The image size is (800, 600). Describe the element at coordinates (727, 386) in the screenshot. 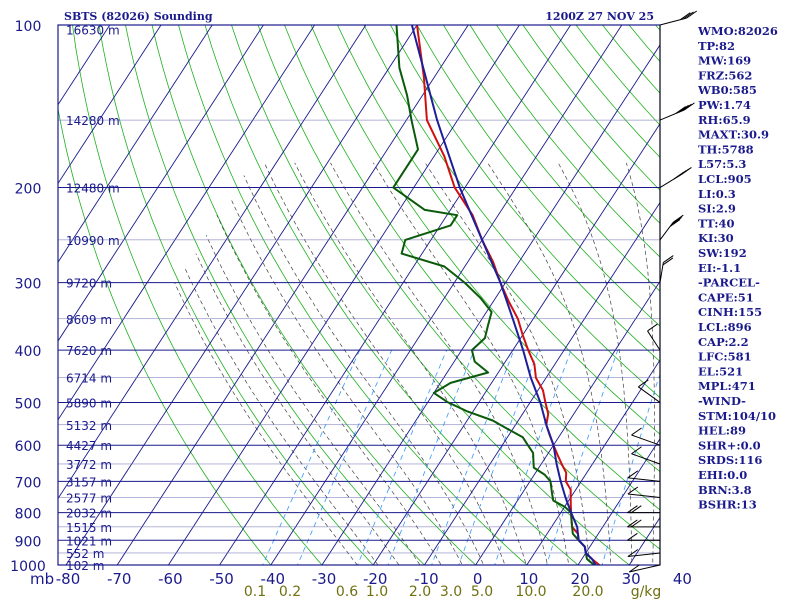

I see `index-entry: MPL:471` at that location.